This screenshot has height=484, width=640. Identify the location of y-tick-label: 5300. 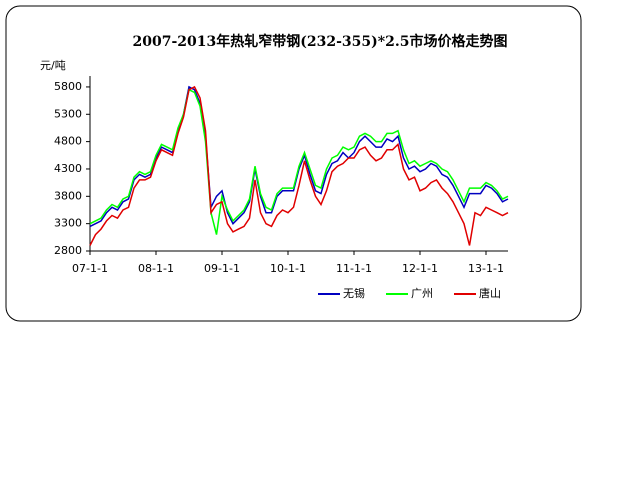
(68, 113).